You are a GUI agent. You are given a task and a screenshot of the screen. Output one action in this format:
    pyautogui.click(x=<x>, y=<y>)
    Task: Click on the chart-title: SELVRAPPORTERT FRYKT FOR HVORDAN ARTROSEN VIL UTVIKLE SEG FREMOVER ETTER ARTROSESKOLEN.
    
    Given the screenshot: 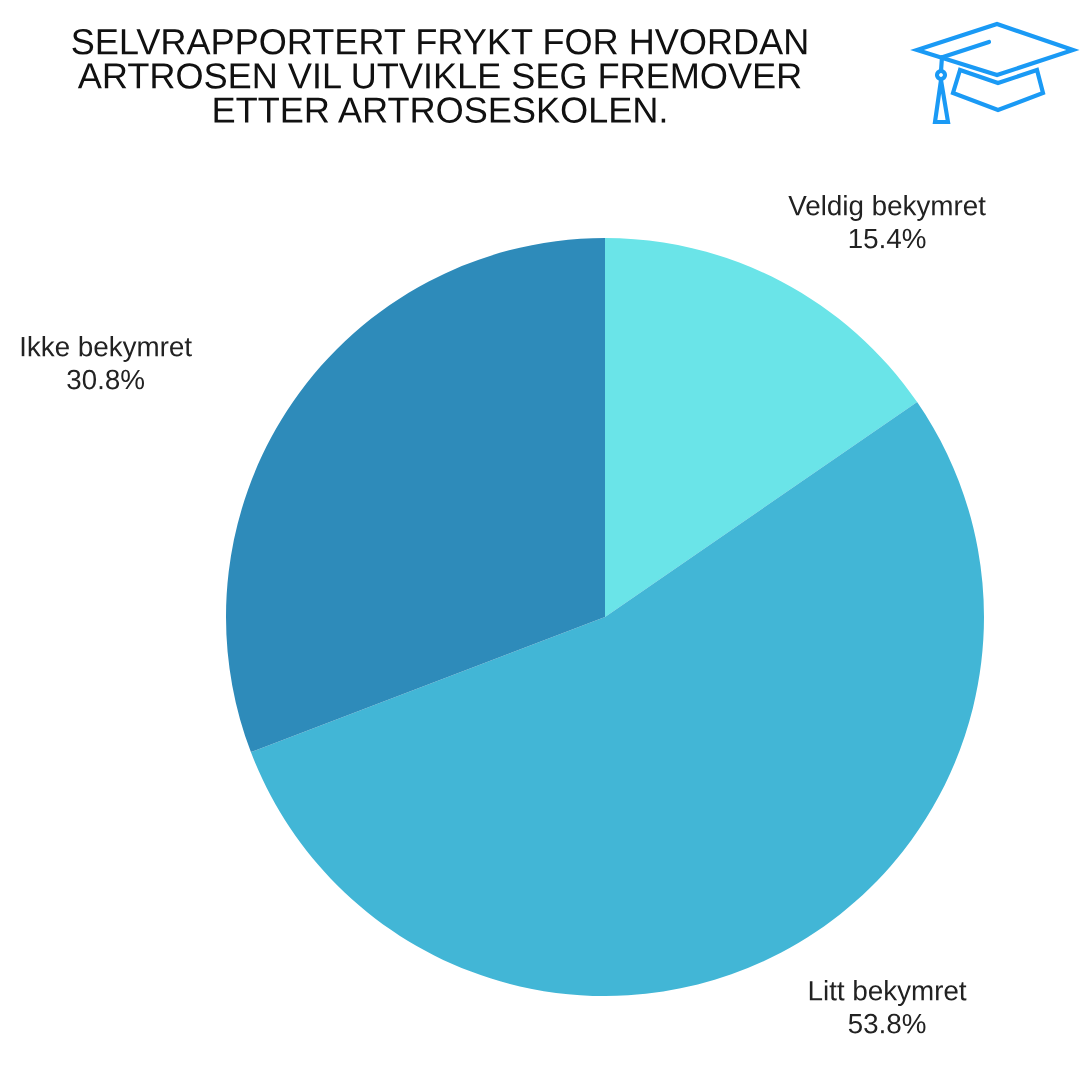 What is the action you would take?
    pyautogui.click(x=439, y=75)
    